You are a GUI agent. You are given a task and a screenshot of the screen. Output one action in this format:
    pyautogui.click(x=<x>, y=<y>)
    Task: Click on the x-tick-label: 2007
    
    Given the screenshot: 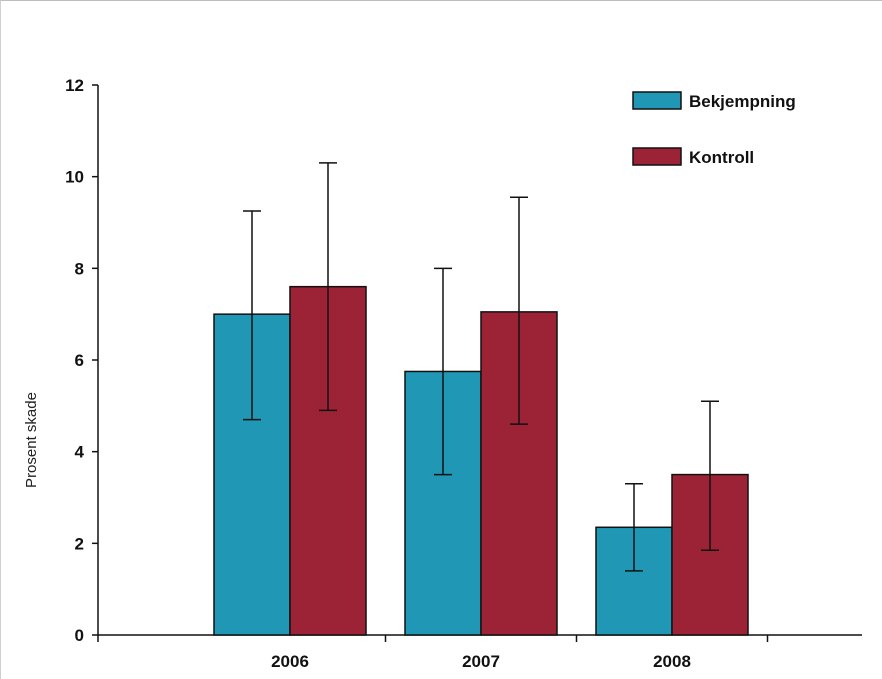 What is the action you would take?
    pyautogui.click(x=481, y=661)
    